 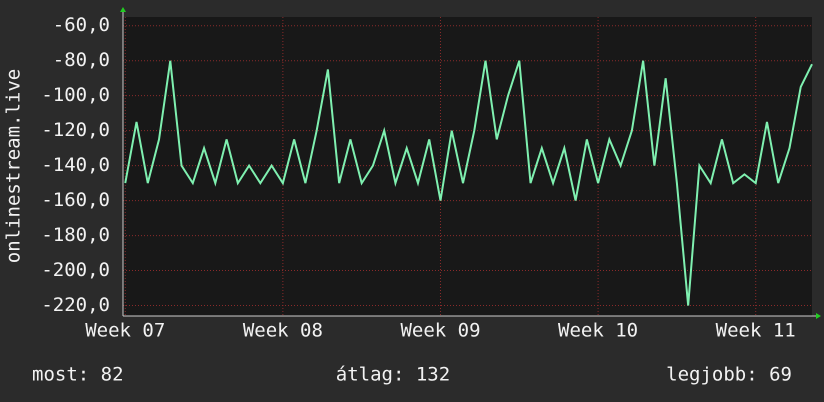 I want to click on y-tick-label: -100,0, so click(x=75, y=95).